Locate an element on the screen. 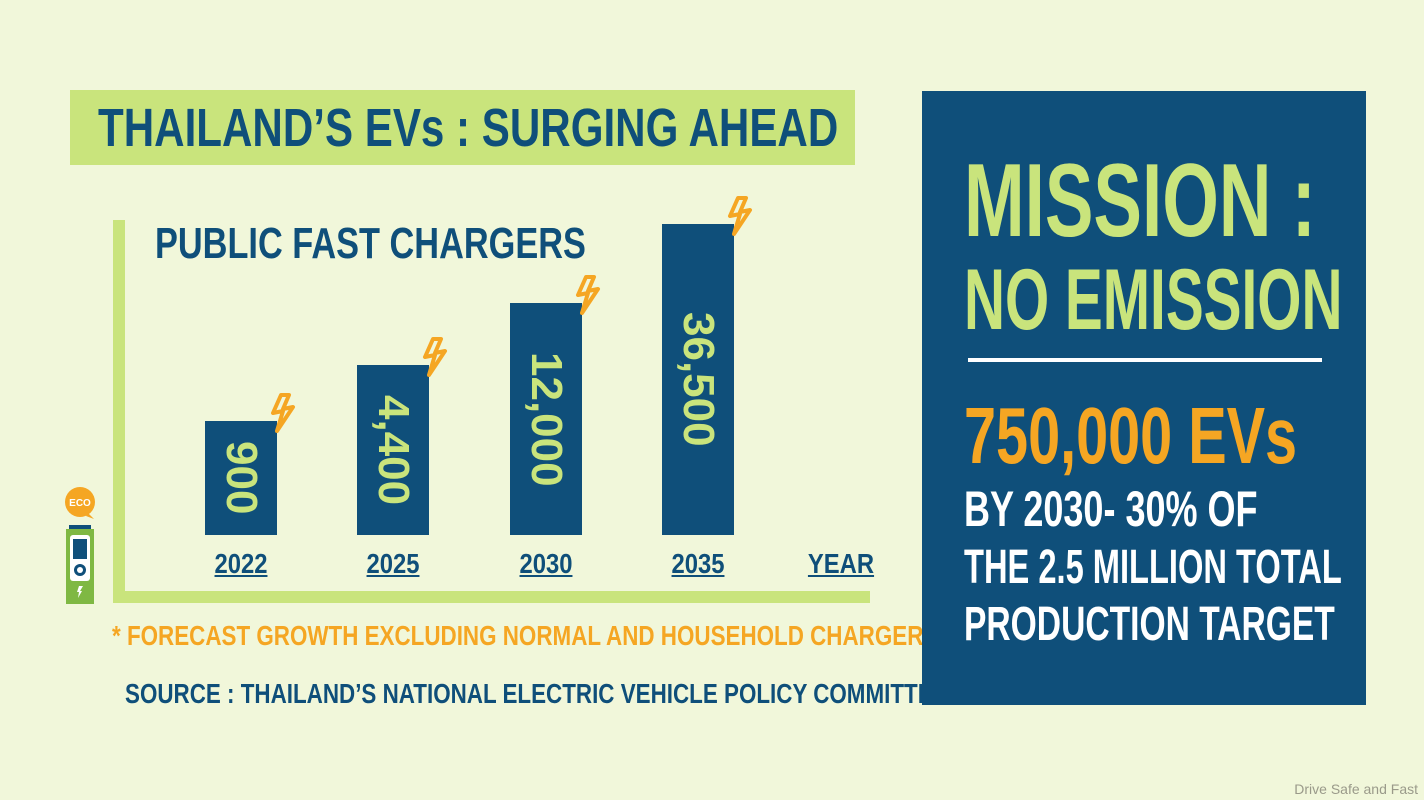  bar-2030: 12,000 is located at coordinates (546, 419).